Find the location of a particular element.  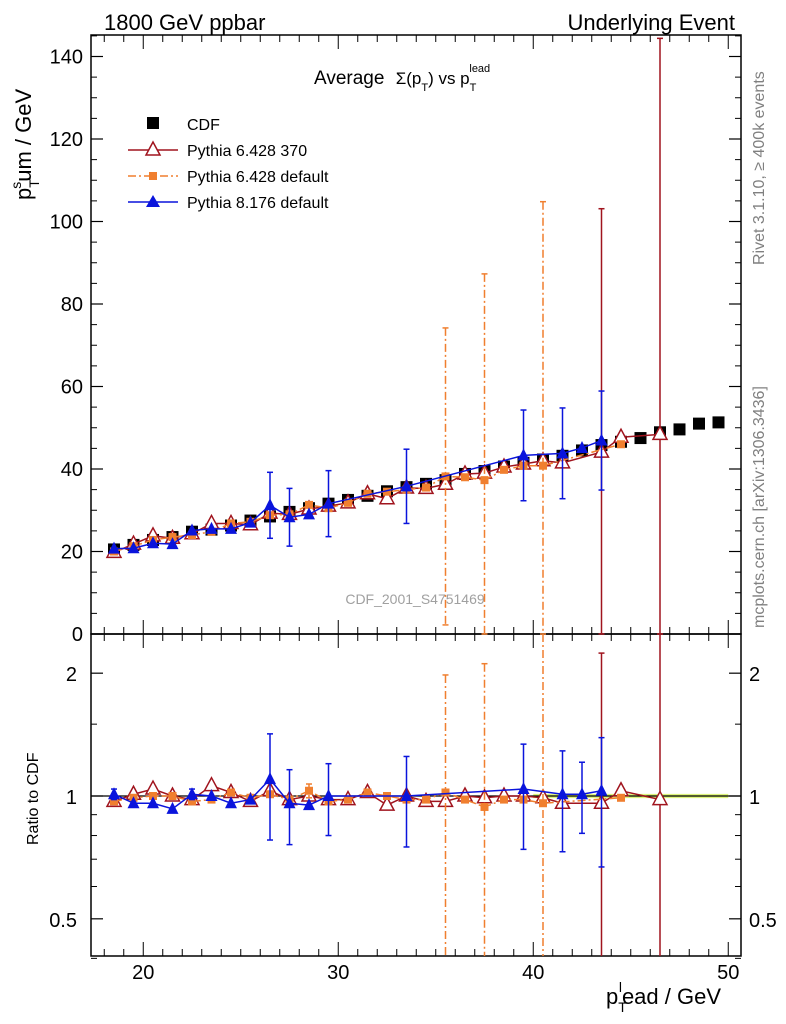

ratio-y-tick-label-right: 1 is located at coordinates (754, 798).